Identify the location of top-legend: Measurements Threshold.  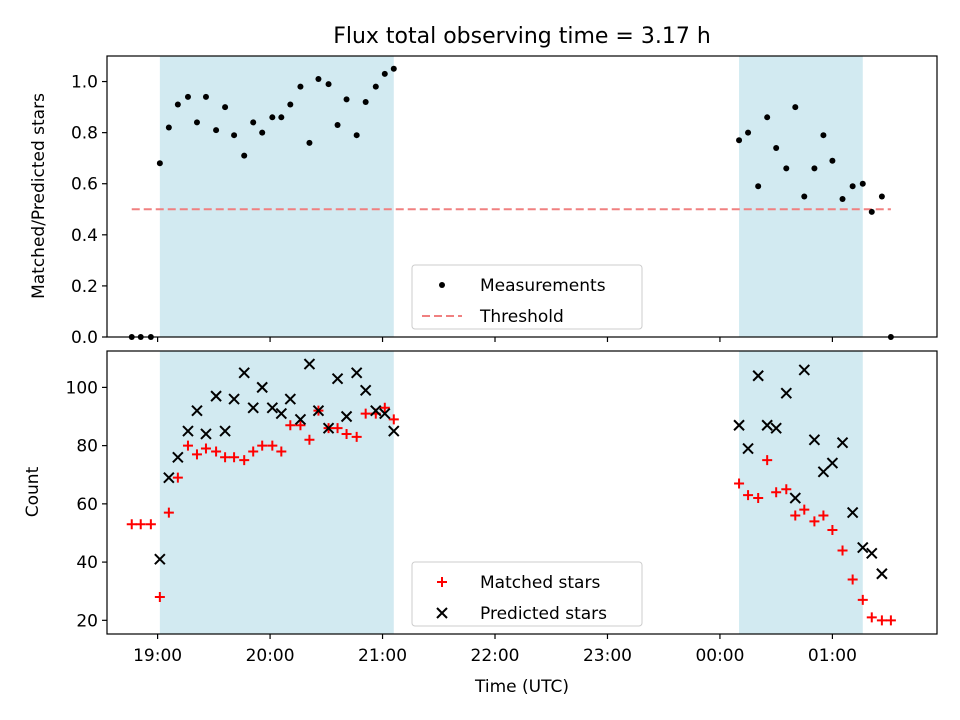
(527, 297).